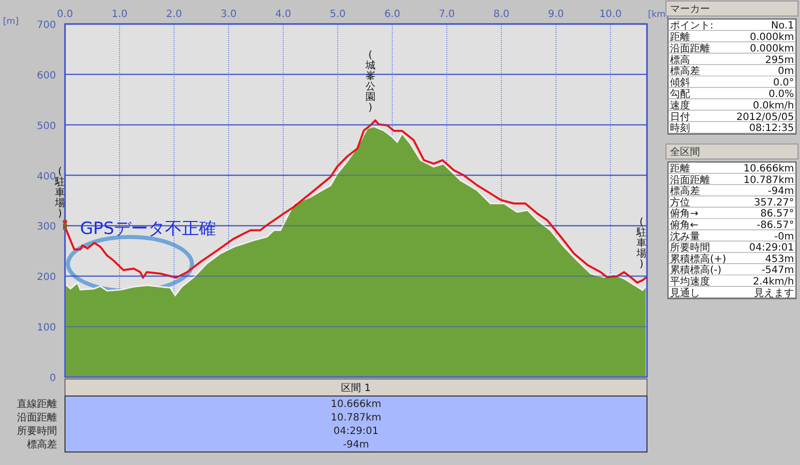 The image size is (800, 465). What do you see at coordinates (680, 94) in the screenshot?
I see `text: 勾配` at bounding box center [680, 94].